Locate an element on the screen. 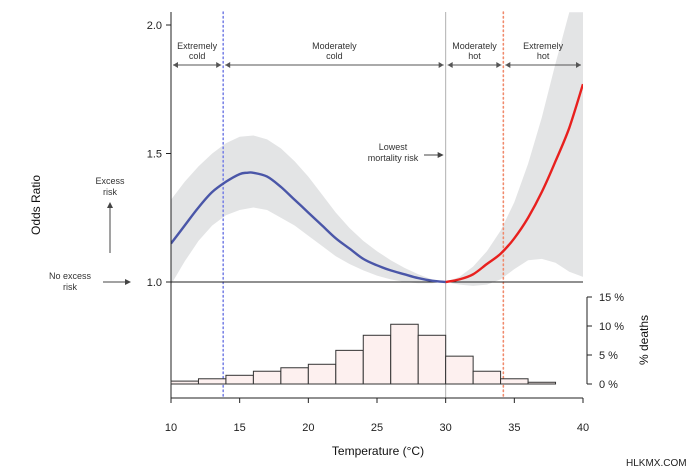 This screenshot has height=470, width=700. hist-y-axis-label: % deaths is located at coordinates (644, 340).